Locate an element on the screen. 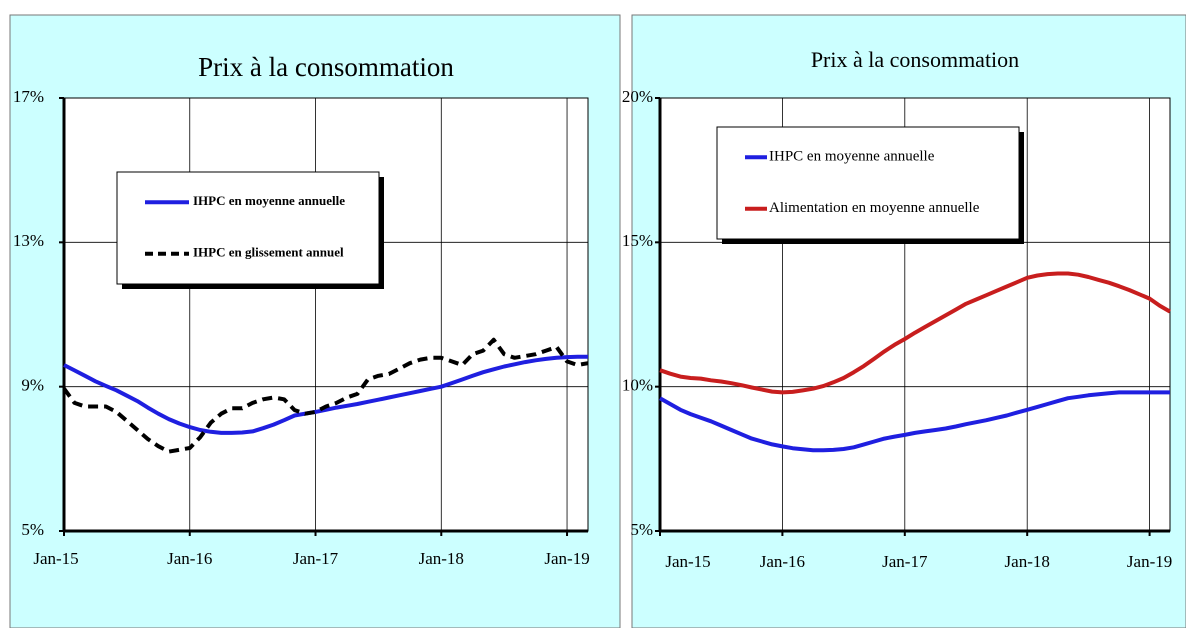 The width and height of the screenshot is (1186, 628). y-tick-label: 20% is located at coordinates (637, 96).